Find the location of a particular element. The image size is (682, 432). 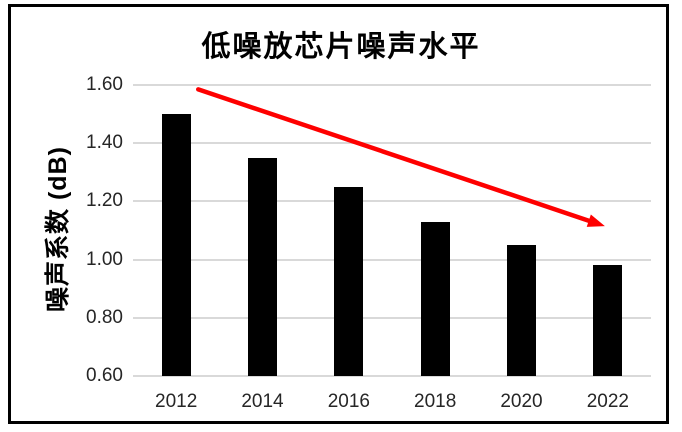

bar-2020 is located at coordinates (521, 310).